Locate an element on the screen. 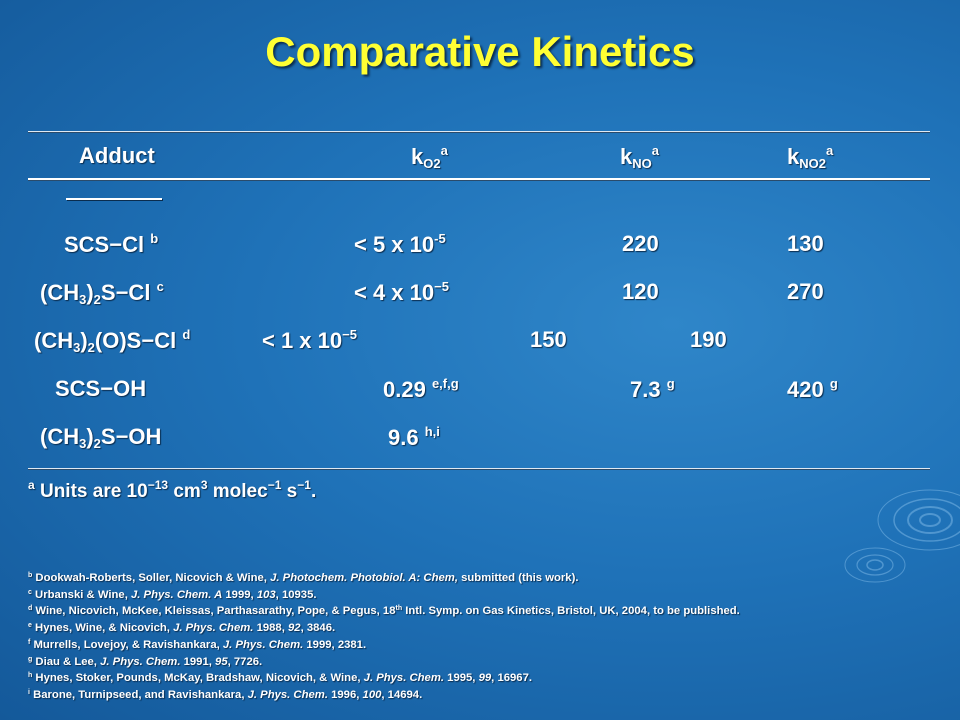  units-footnote: a Units are 10−13 cm3 molec−1 s−1. is located at coordinates (172, 490).